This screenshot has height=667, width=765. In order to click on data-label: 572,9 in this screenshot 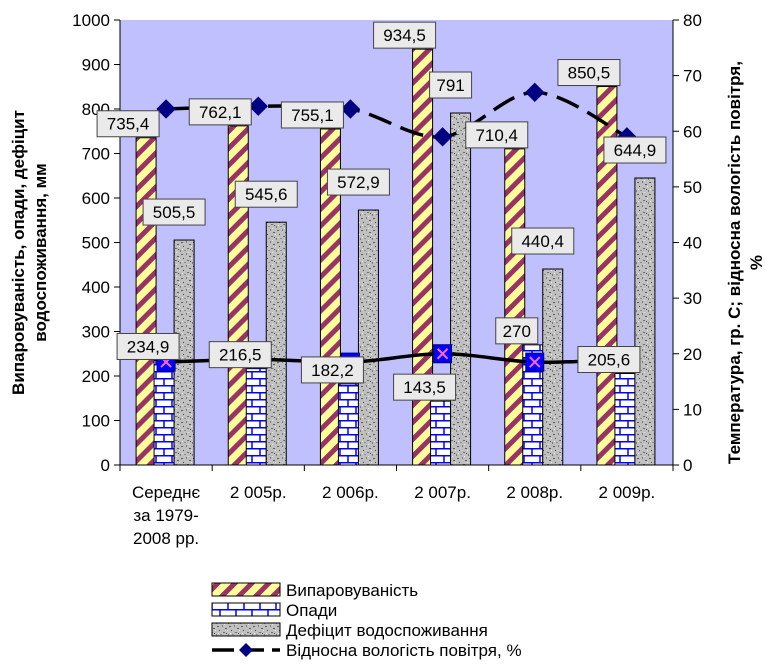, I will do `click(358, 182)`.